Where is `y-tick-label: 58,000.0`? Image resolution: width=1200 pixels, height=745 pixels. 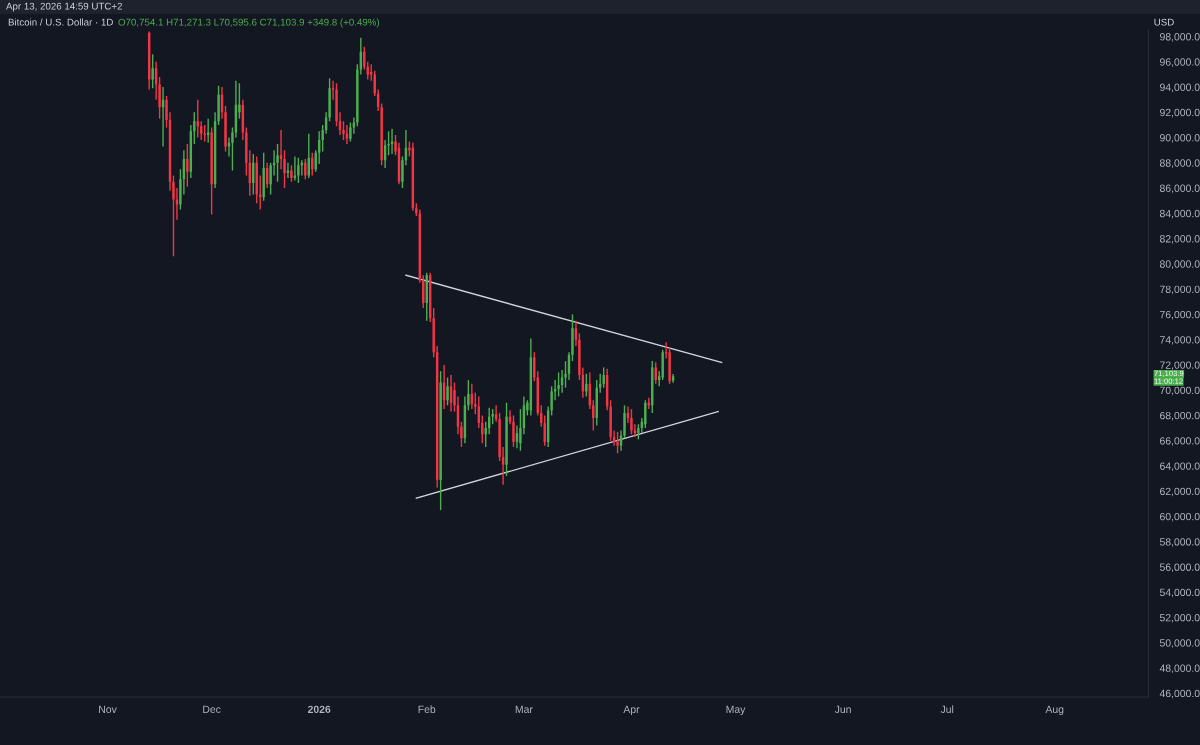 y-tick-label: 58,000.0 is located at coordinates (1179, 542).